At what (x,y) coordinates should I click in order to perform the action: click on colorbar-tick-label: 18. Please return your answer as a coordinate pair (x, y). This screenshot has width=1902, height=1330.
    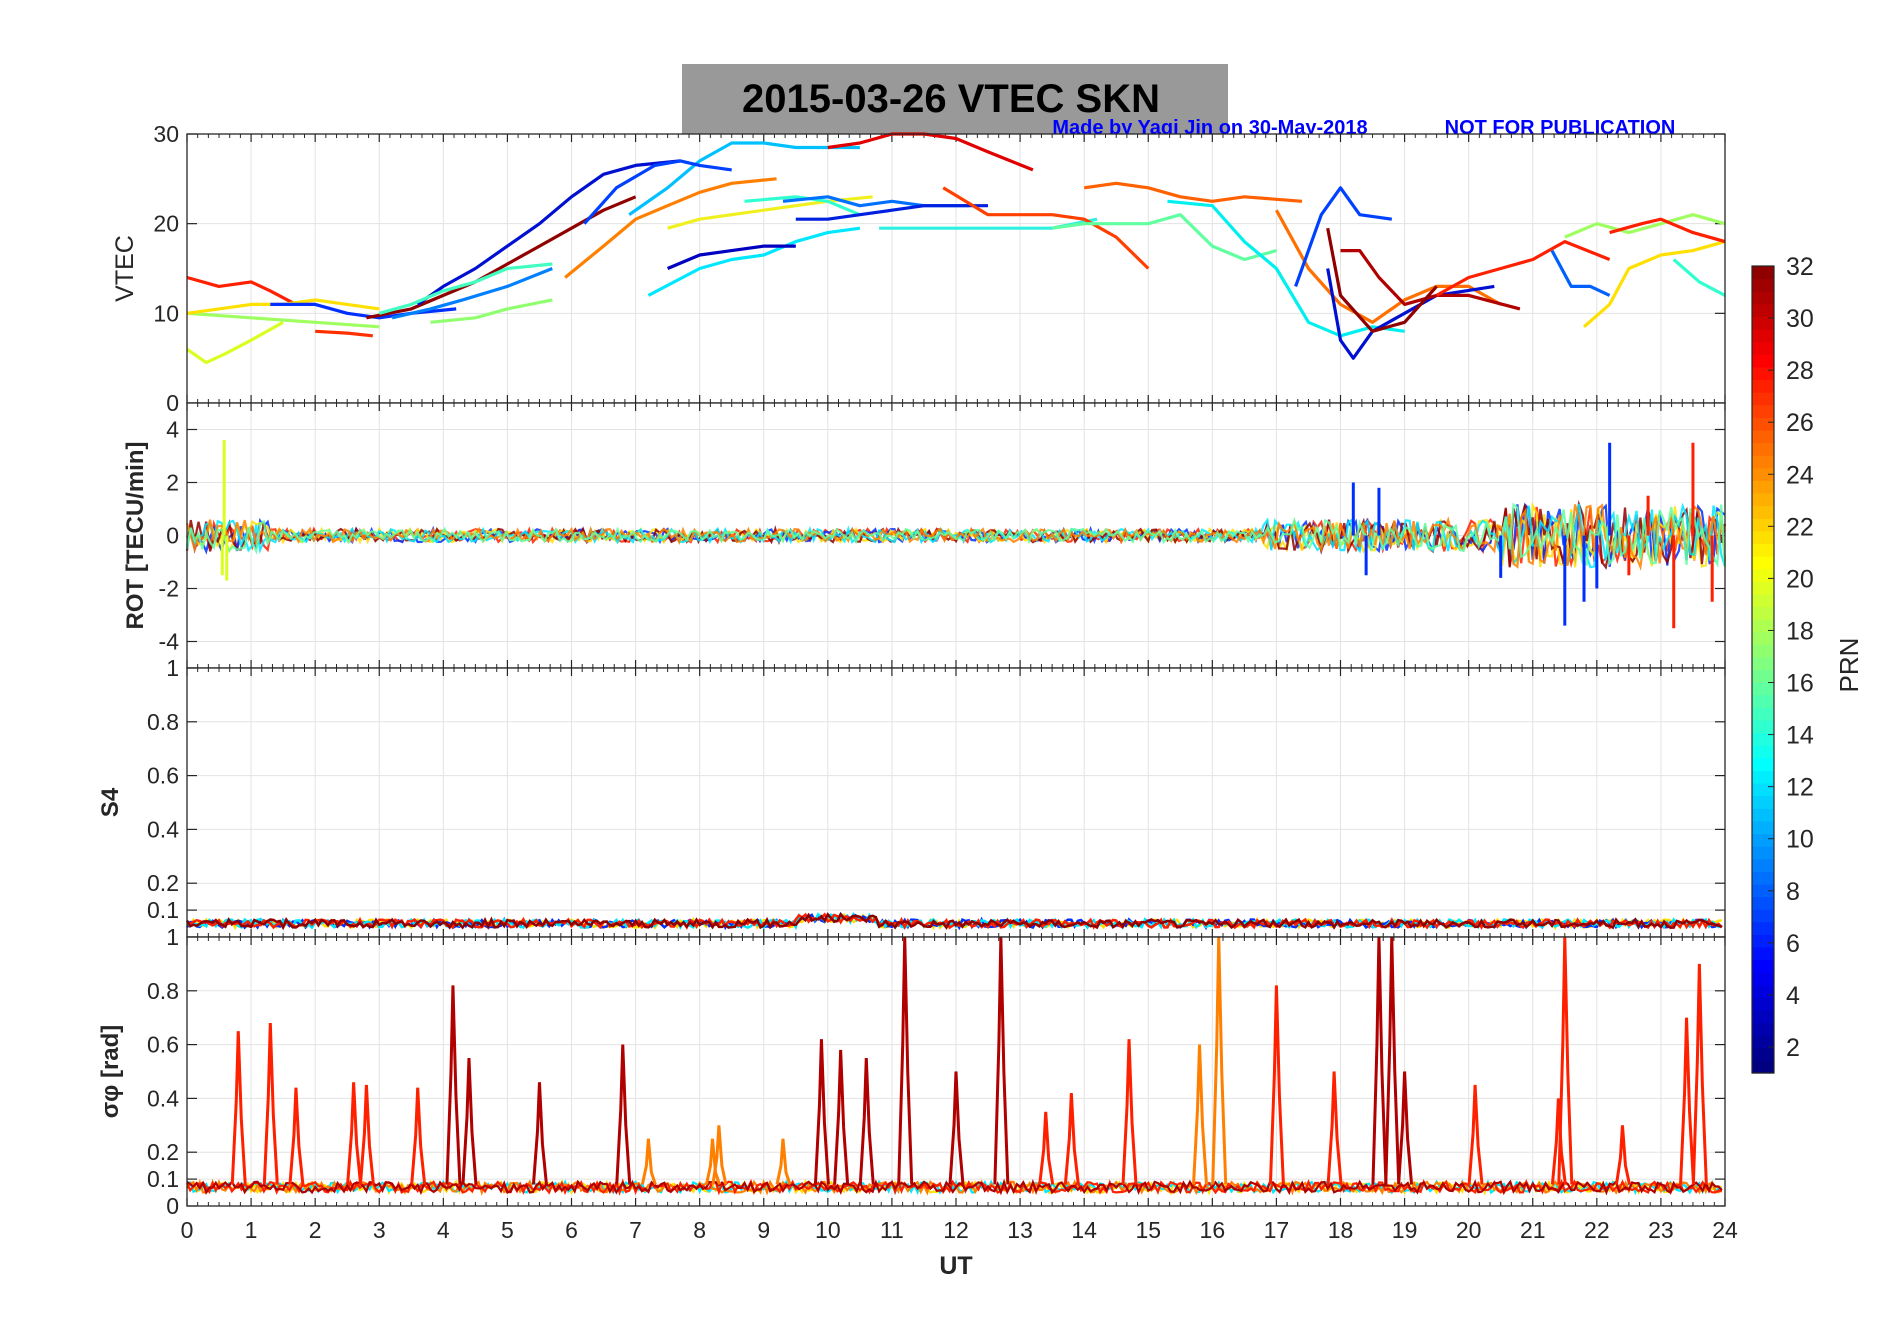
    Looking at the image, I should click on (1800, 631).